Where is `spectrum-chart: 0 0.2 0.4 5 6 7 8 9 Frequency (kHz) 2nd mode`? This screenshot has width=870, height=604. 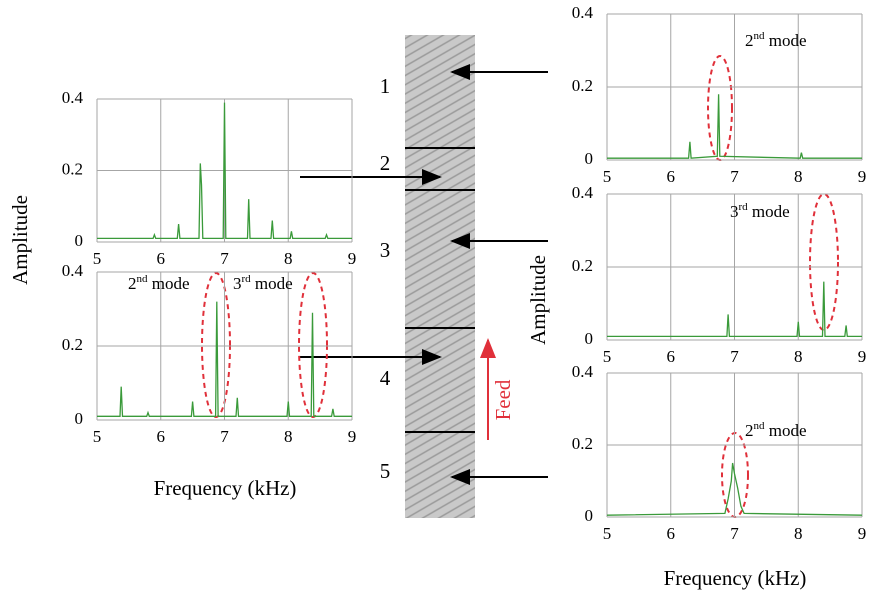 spectrum-chart: 0 0.2 0.4 5 6 7 8 9 Frequency (kHz) 2nd mode is located at coordinates (719, 476).